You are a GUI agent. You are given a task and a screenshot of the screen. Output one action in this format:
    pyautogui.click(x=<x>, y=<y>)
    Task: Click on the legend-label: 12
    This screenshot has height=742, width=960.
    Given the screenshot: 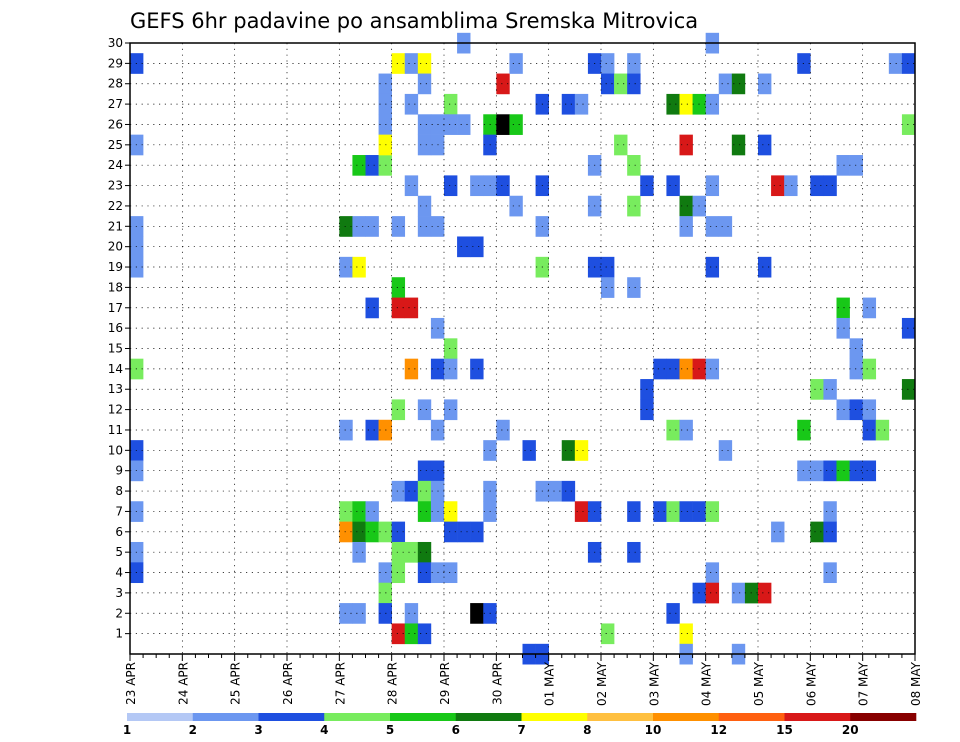 What is the action you would take?
    pyautogui.click(x=718, y=730)
    